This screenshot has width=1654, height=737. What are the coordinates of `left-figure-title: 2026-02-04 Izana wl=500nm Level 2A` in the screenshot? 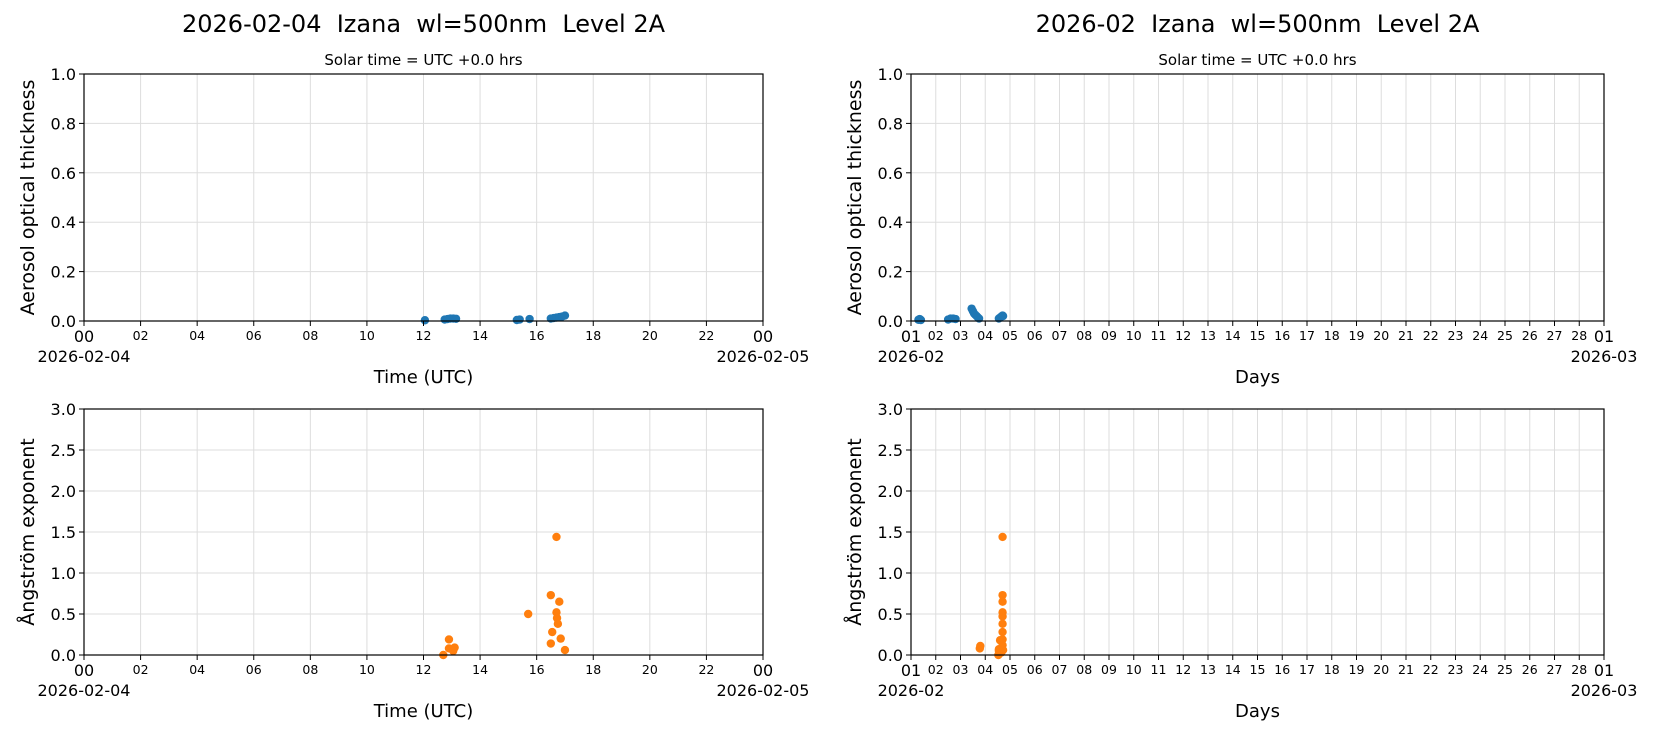 It's located at (423, 24).